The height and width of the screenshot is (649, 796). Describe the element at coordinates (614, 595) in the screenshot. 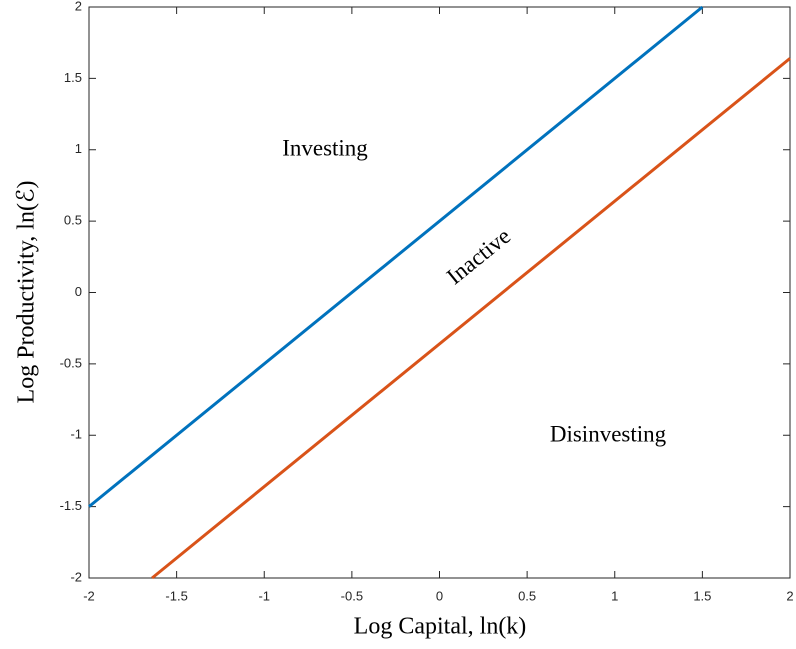

I see `x-tick-label: 1` at that location.